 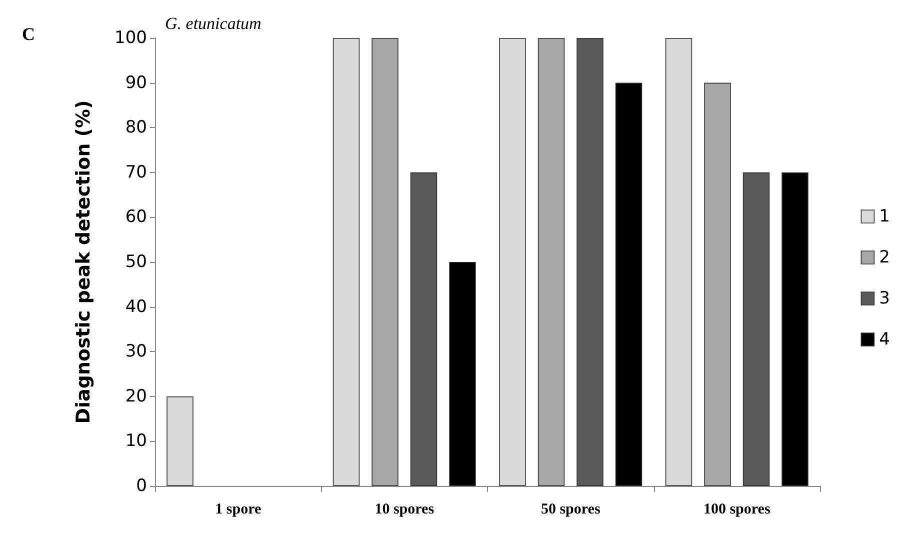 I want to click on y-tick-label: 90, so click(x=136, y=82).